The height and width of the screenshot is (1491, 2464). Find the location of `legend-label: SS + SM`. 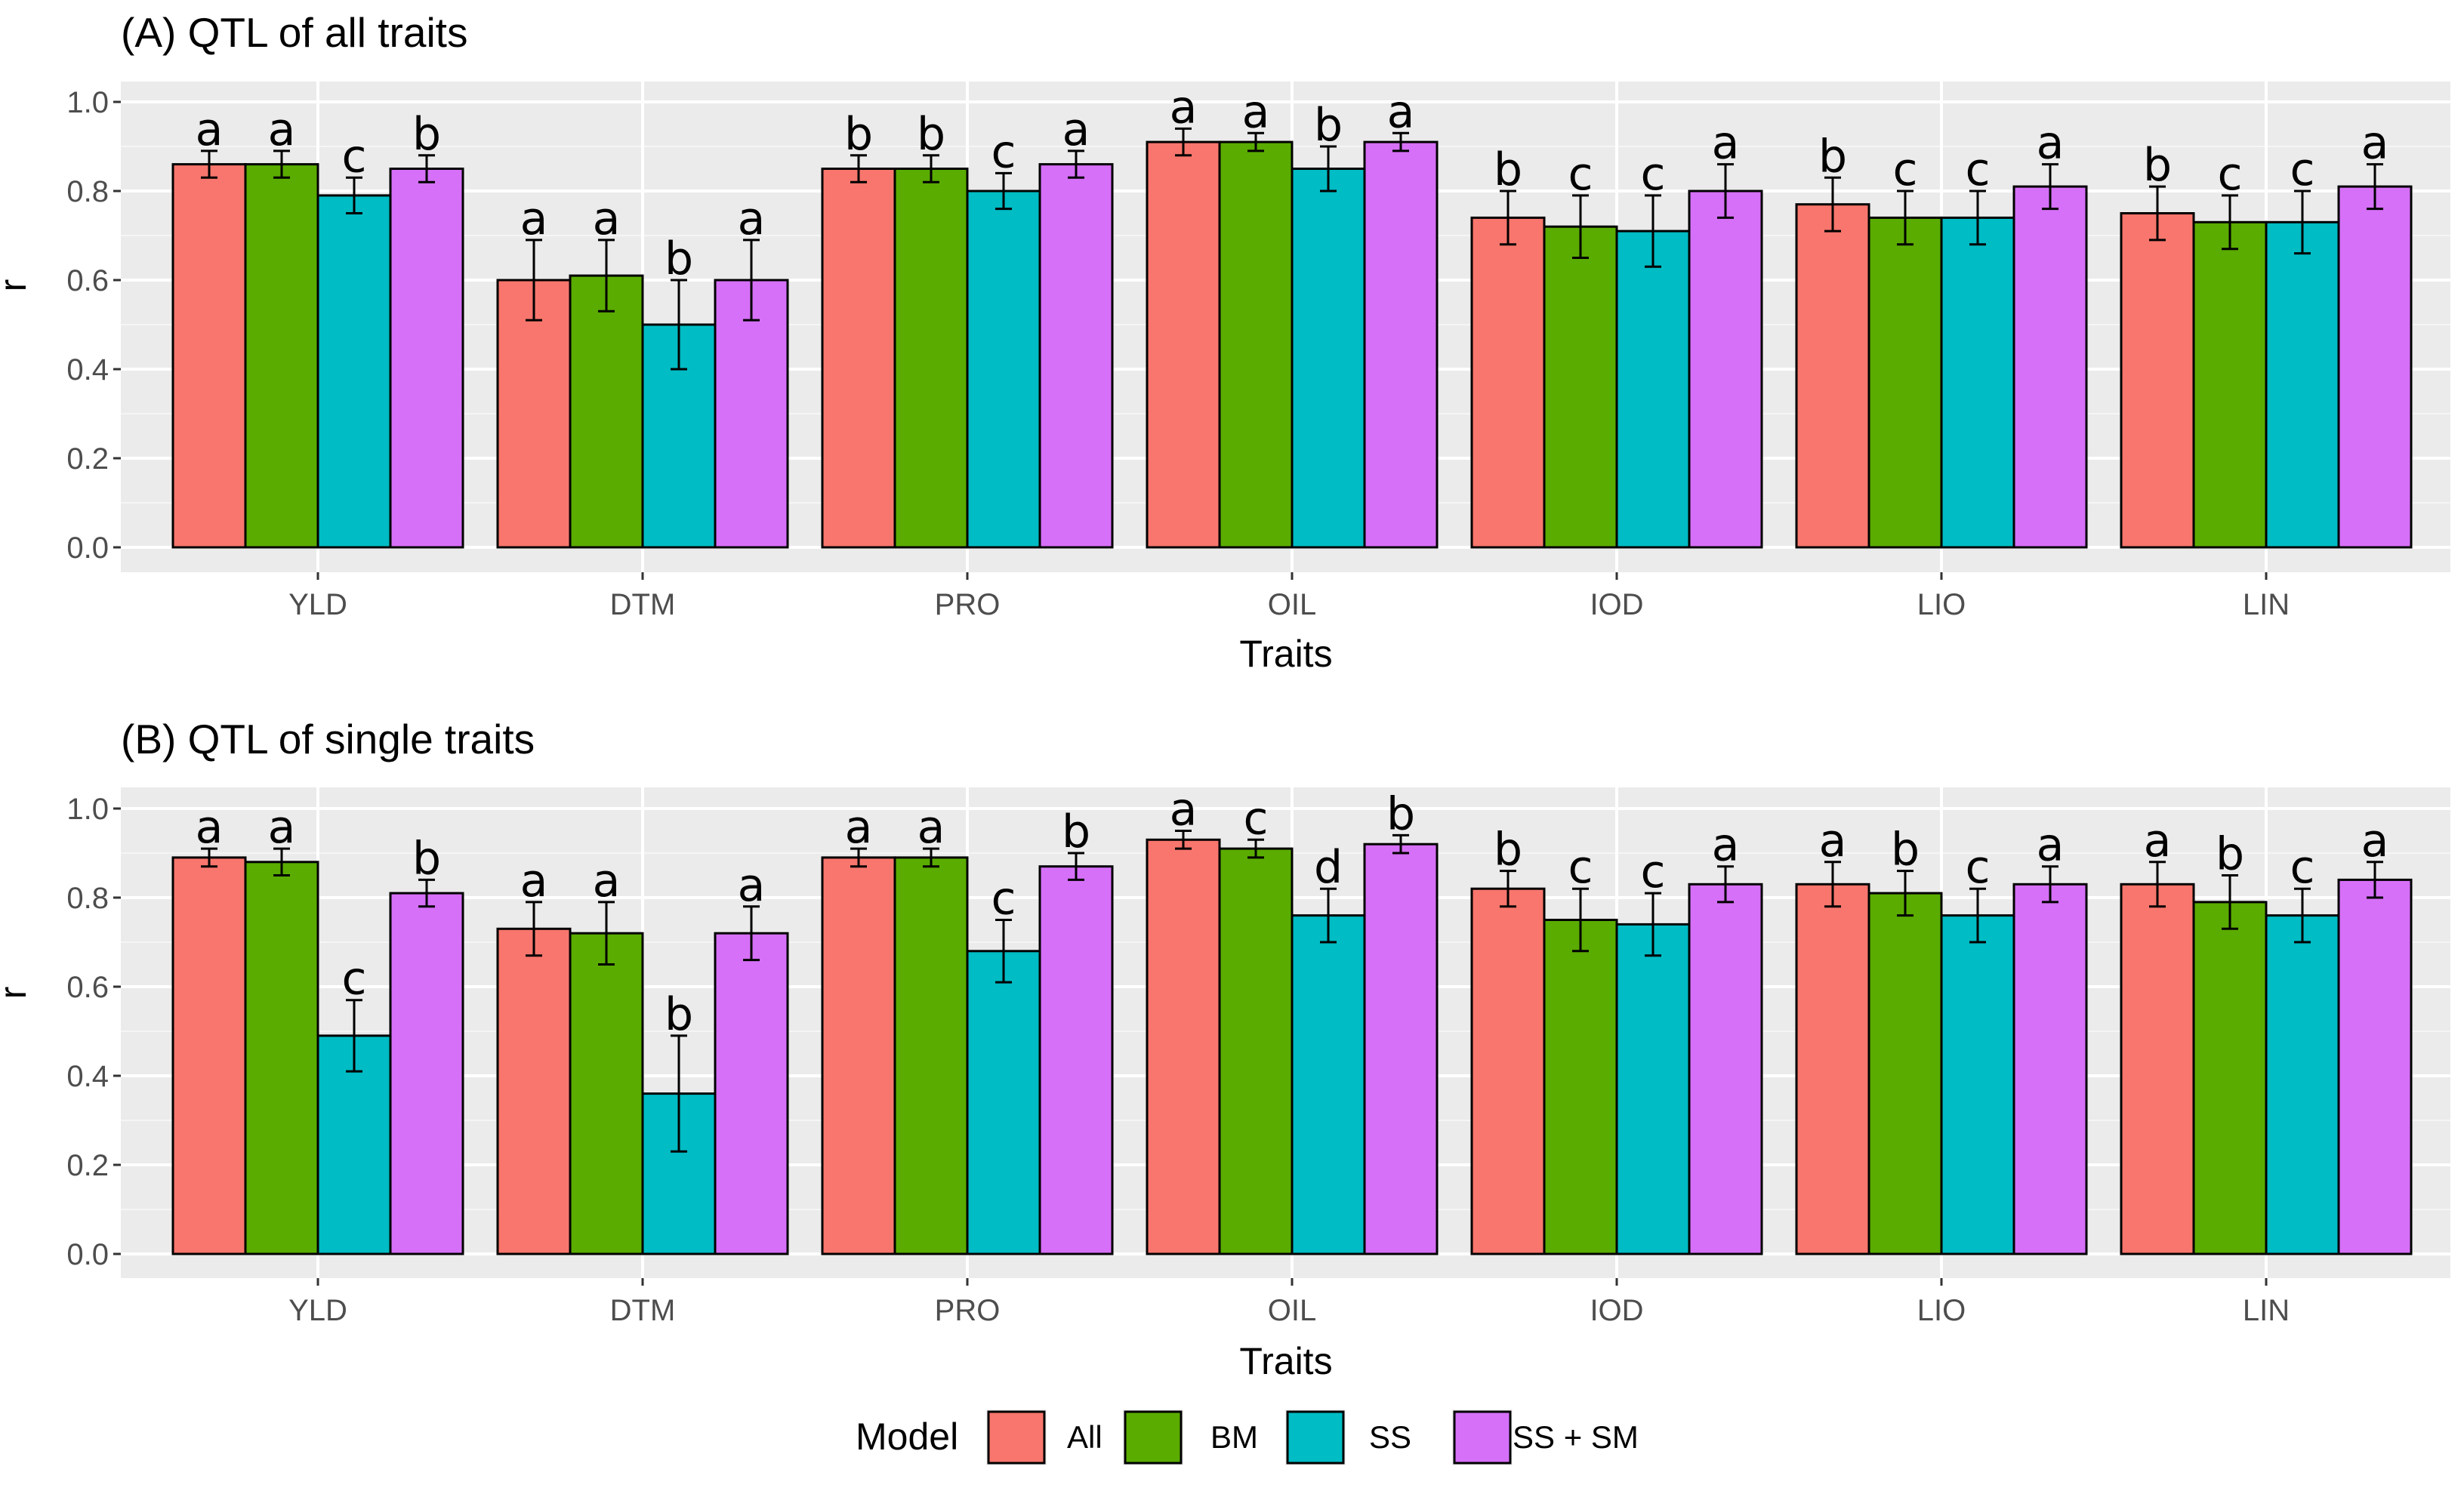

legend-label: SS + SM is located at coordinates (1576, 1437).